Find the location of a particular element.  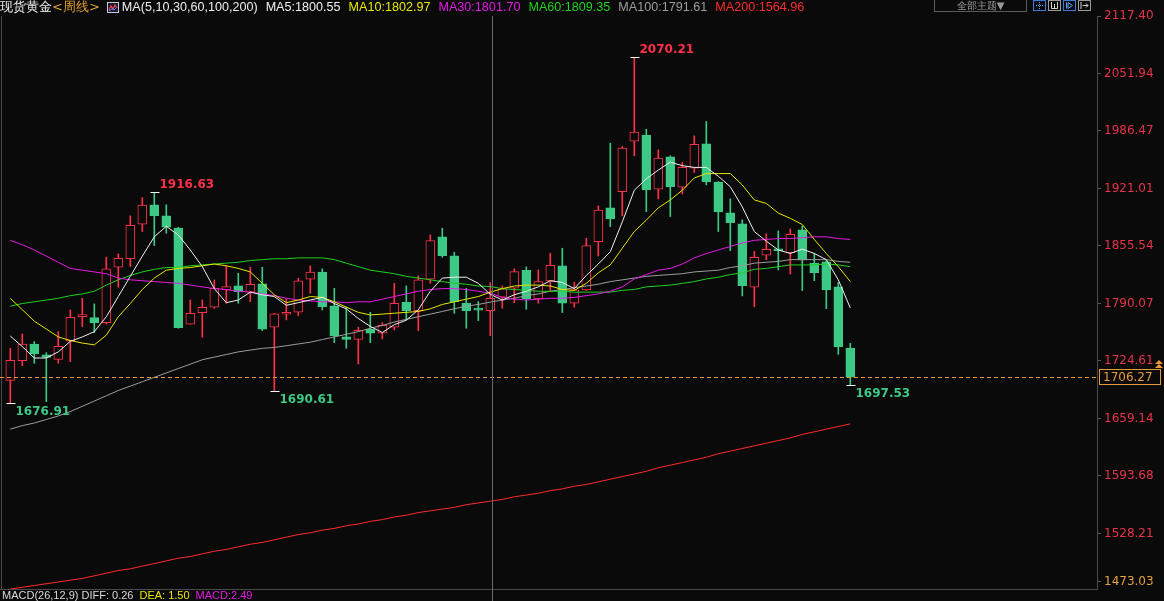

dropdown-field: 全部主题▼ is located at coordinates (980, 6).